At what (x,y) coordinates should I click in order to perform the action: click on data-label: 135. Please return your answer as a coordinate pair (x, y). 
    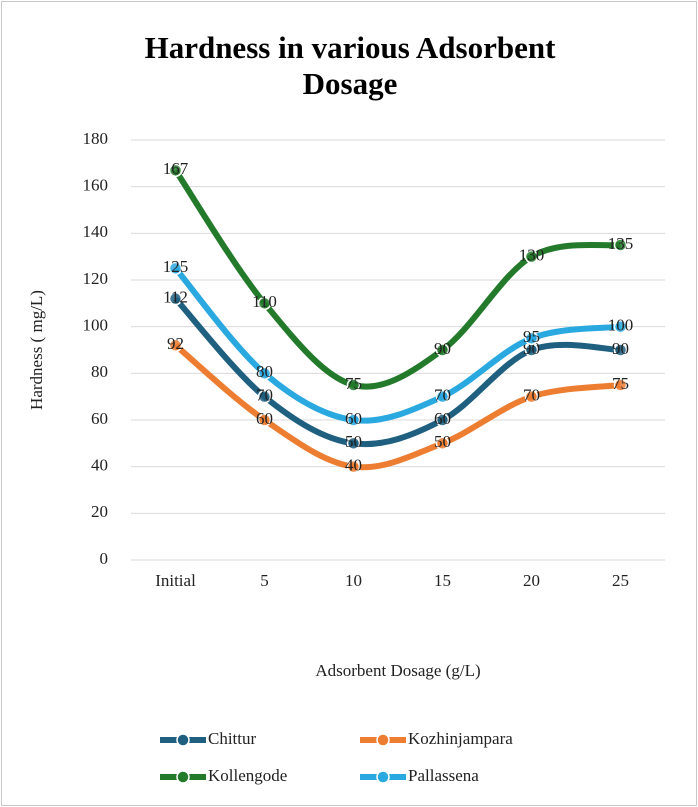
    Looking at the image, I should click on (621, 243).